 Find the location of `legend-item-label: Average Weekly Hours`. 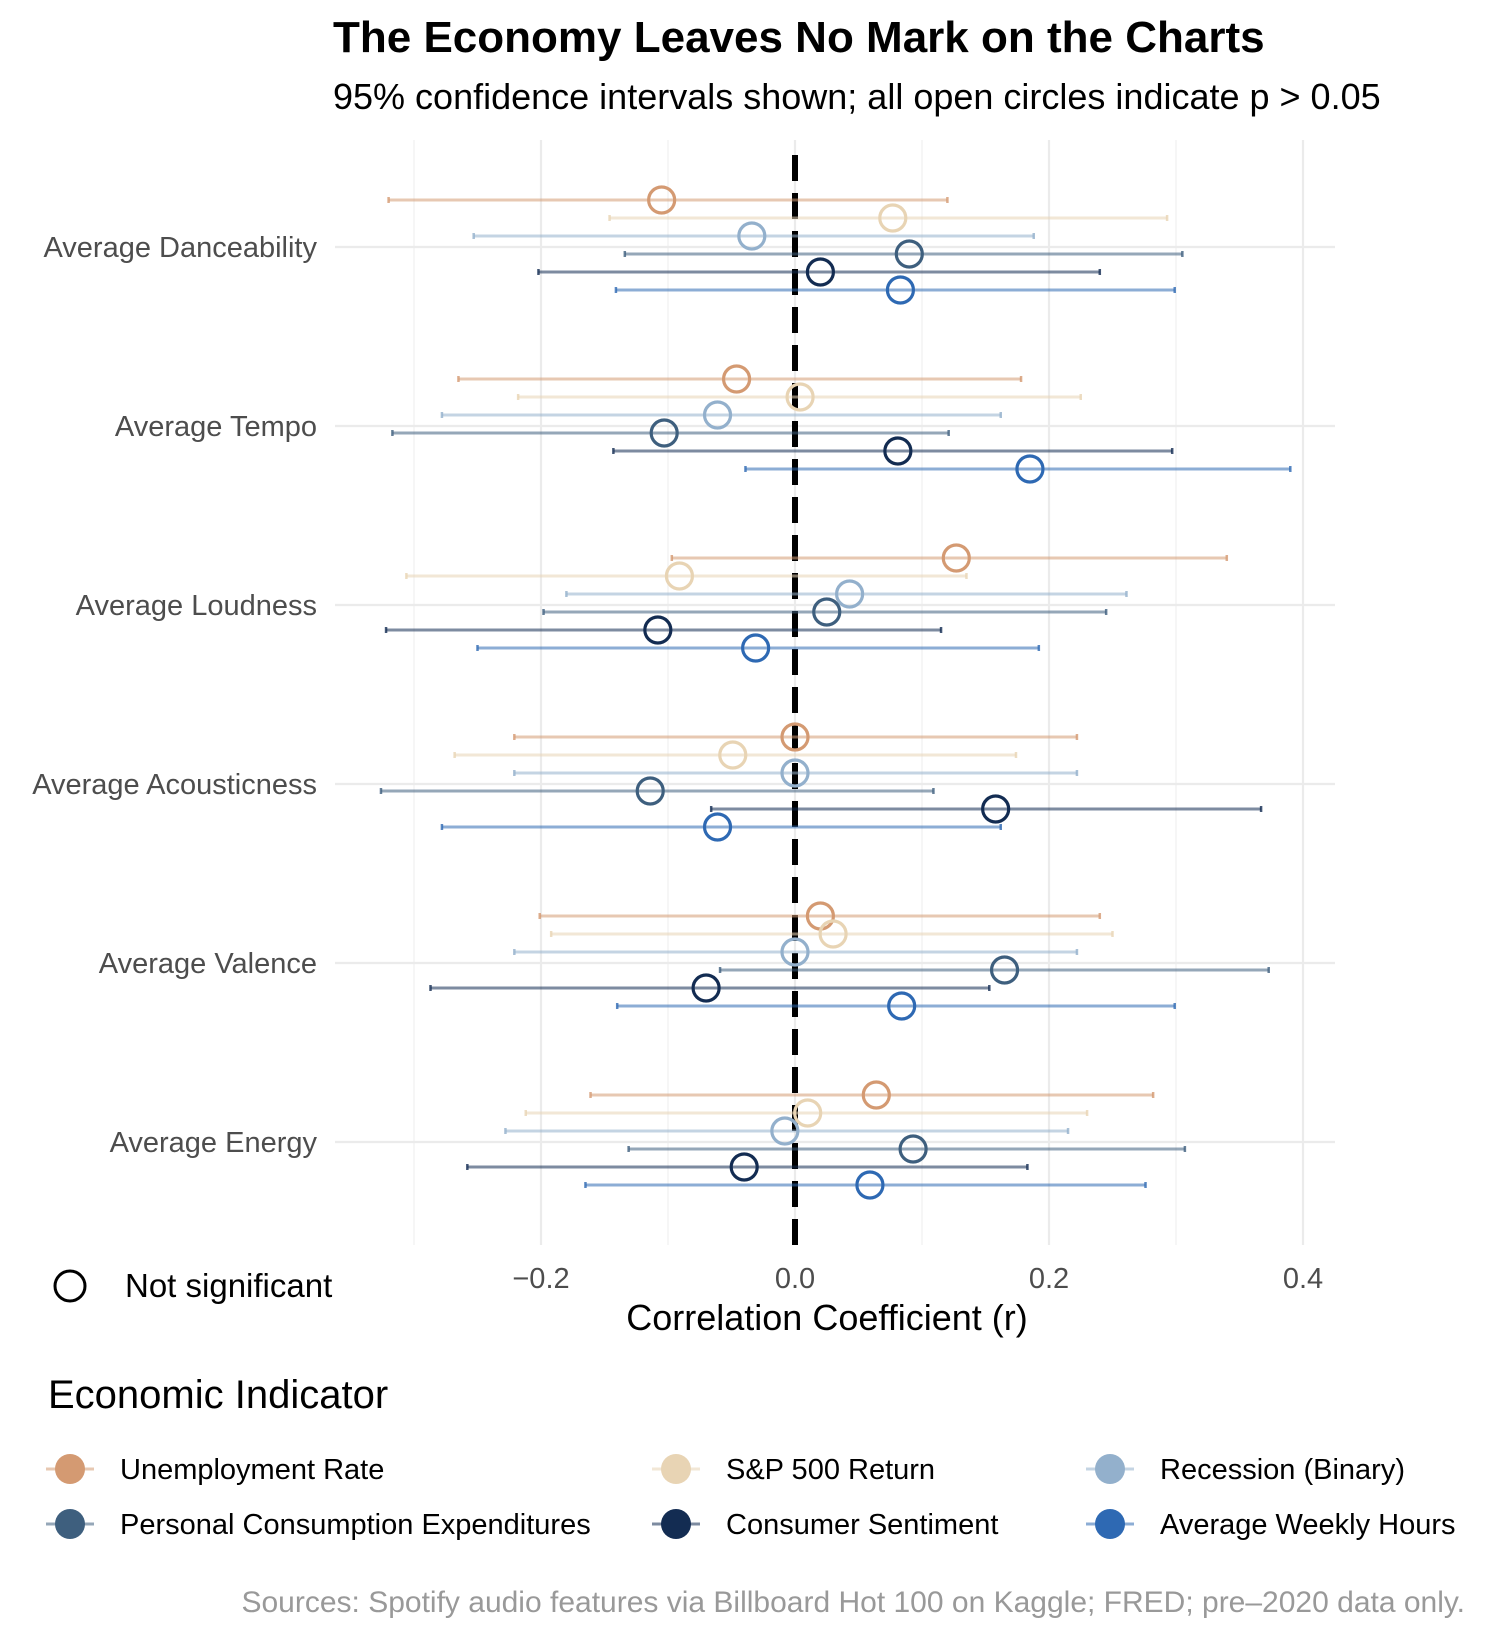

legend-item-label: Average Weekly Hours is located at coordinates (1308, 1525).